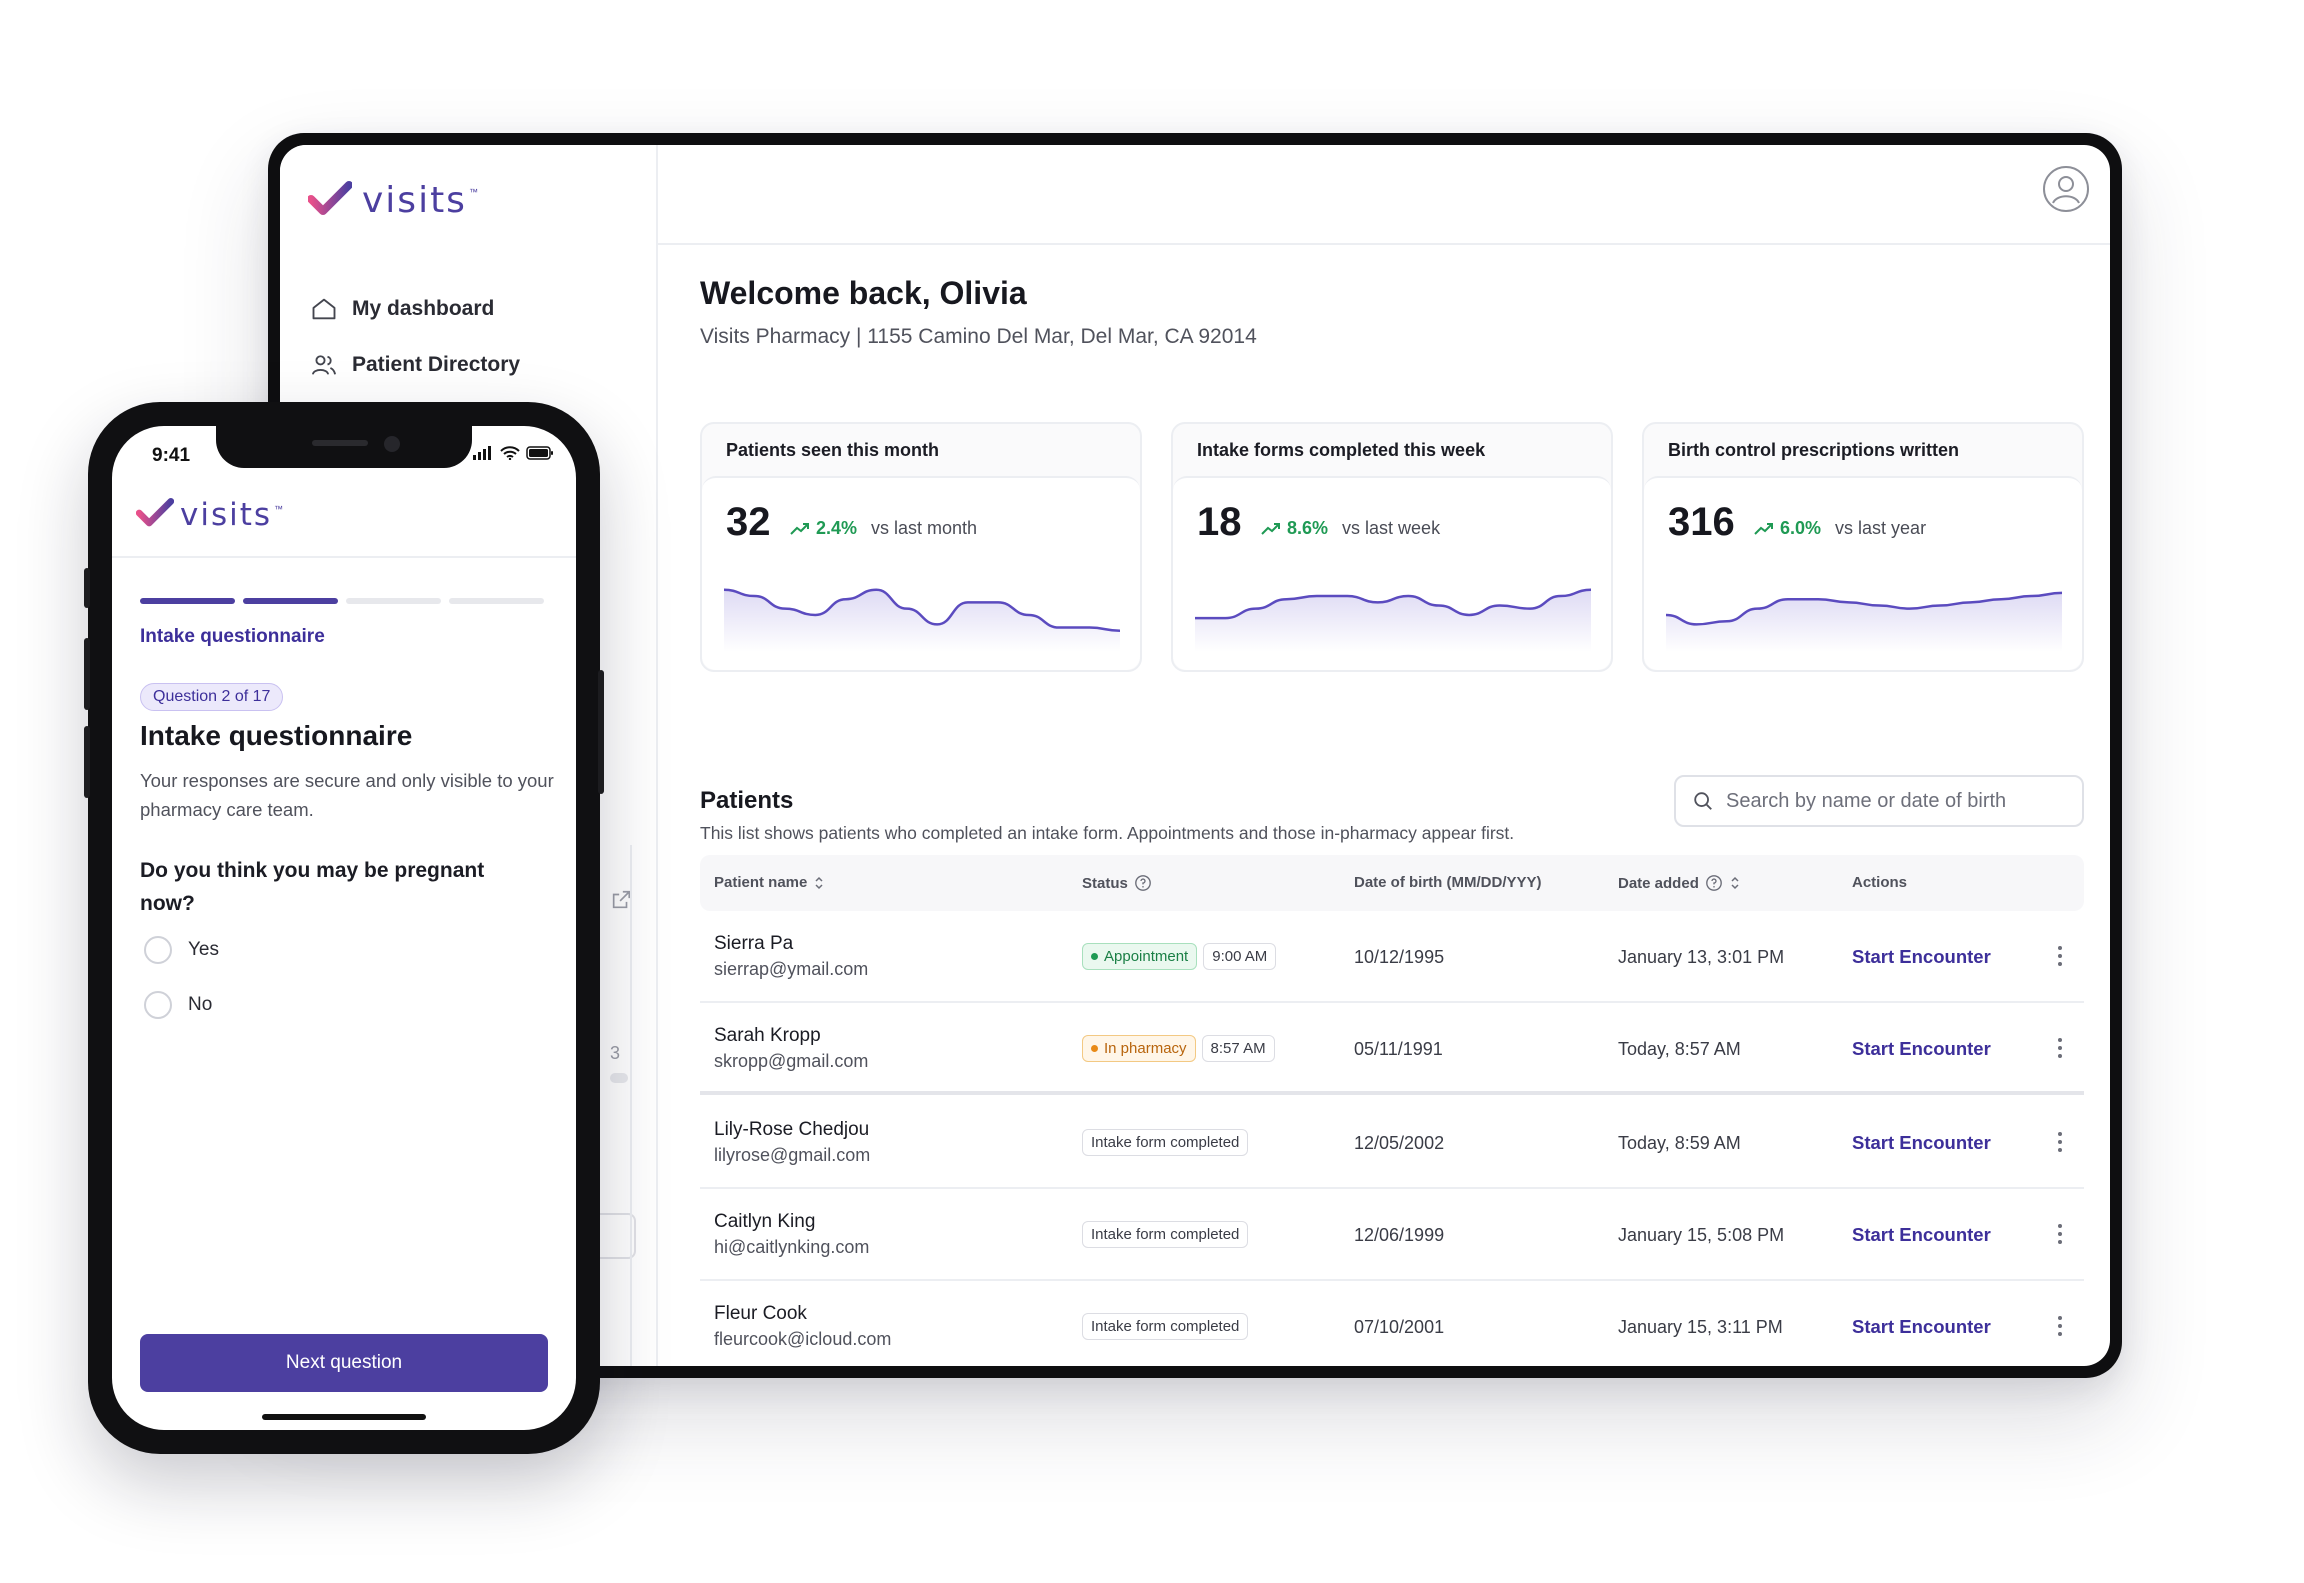 The width and height of the screenshot is (2304, 1583). I want to click on question-count-badge: Question 2 of 17, so click(212, 697).